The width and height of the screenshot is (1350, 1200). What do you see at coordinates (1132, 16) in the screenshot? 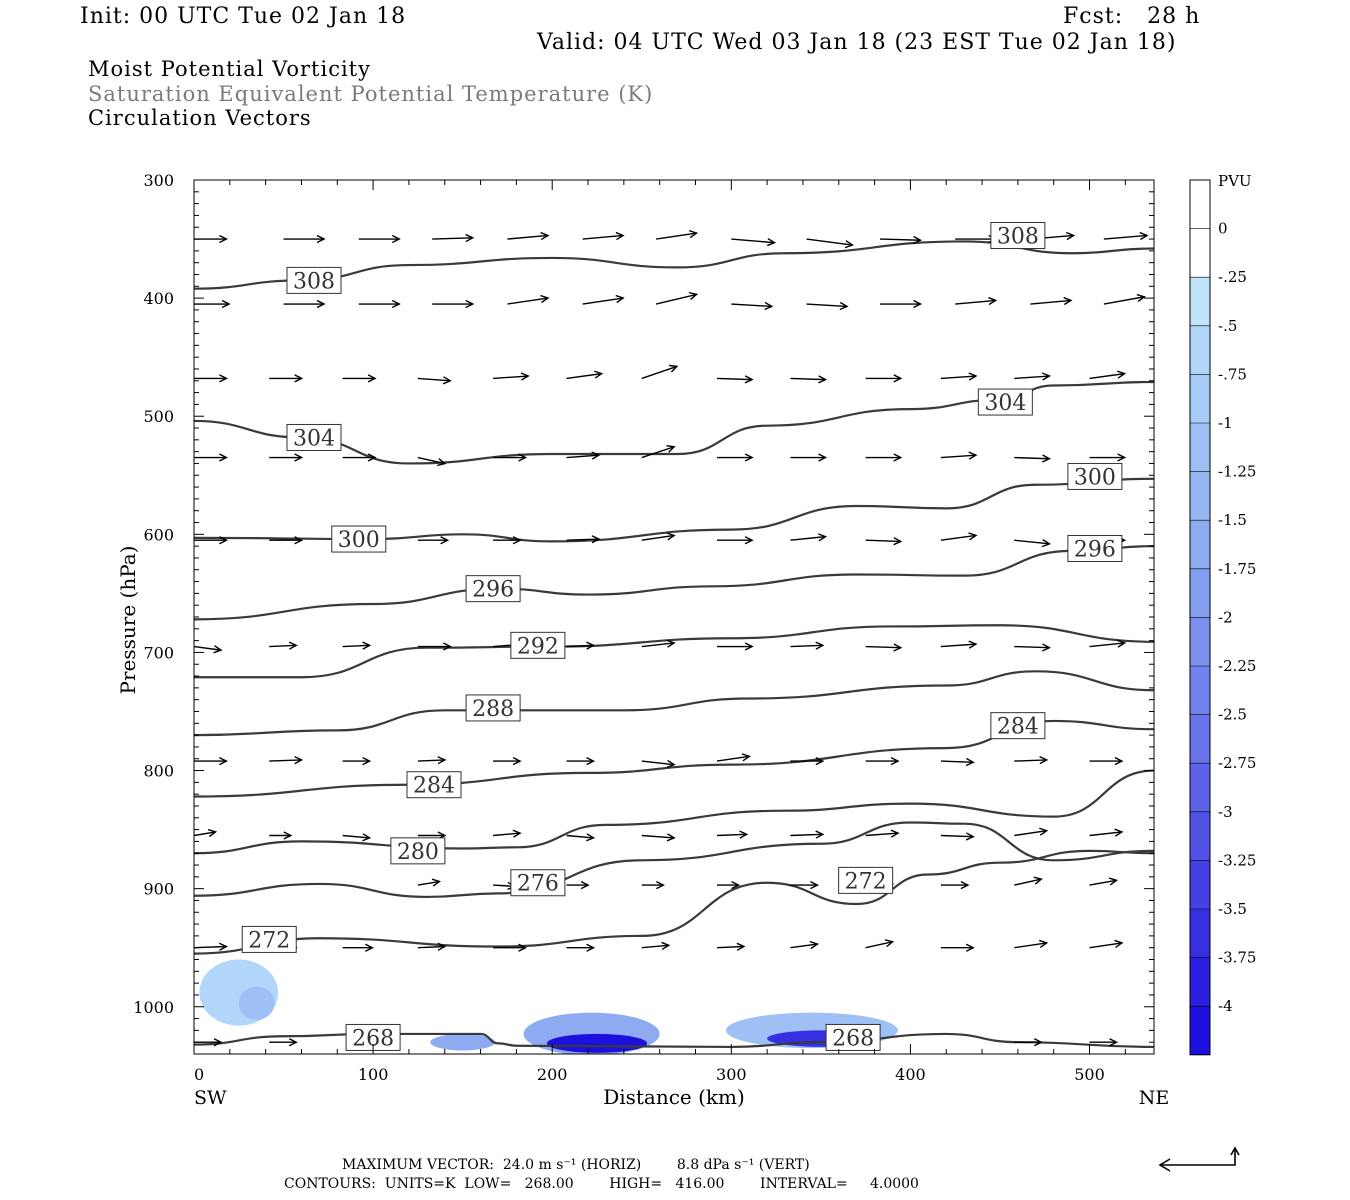
I see `forecast-hour: Fcst: 28 h` at bounding box center [1132, 16].